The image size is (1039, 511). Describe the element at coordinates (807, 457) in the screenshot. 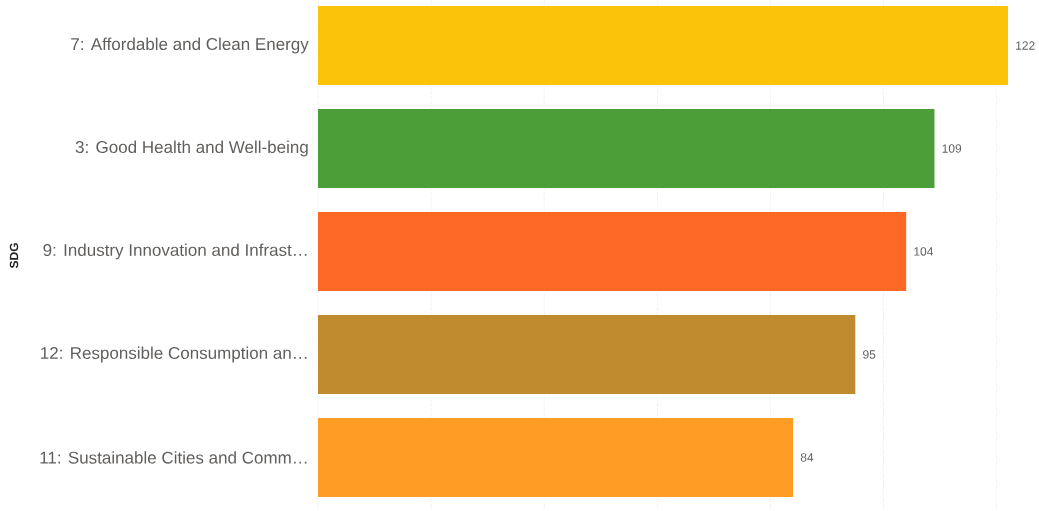

I see `data-label: 84` at that location.